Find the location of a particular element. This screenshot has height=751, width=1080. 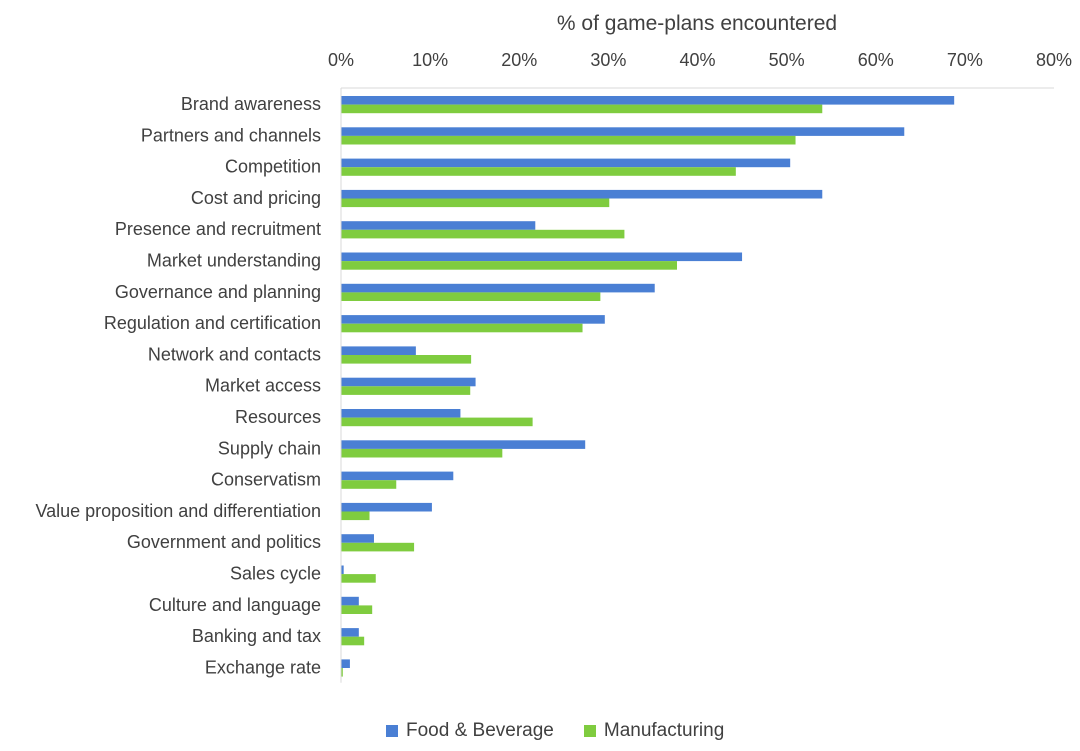

x-tick-label: 40% is located at coordinates (697, 60).